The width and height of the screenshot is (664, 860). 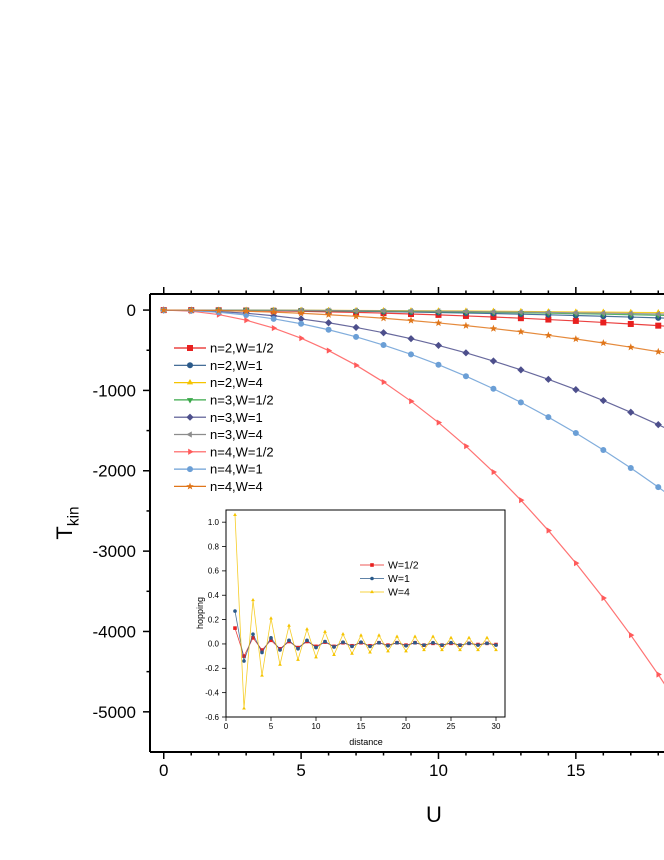 I want to click on y-tick-label: 1.0, so click(x=214, y=522).